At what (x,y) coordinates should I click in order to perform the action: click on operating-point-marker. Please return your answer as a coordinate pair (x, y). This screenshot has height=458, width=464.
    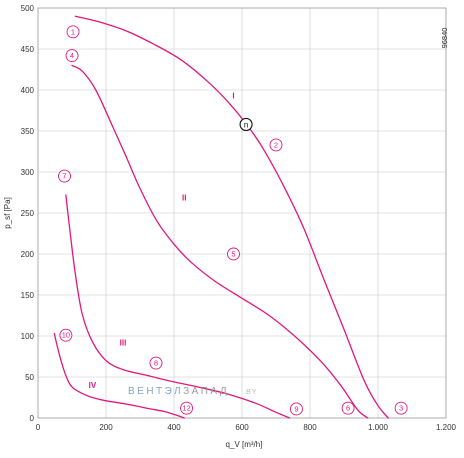
    Looking at the image, I should click on (246, 124).